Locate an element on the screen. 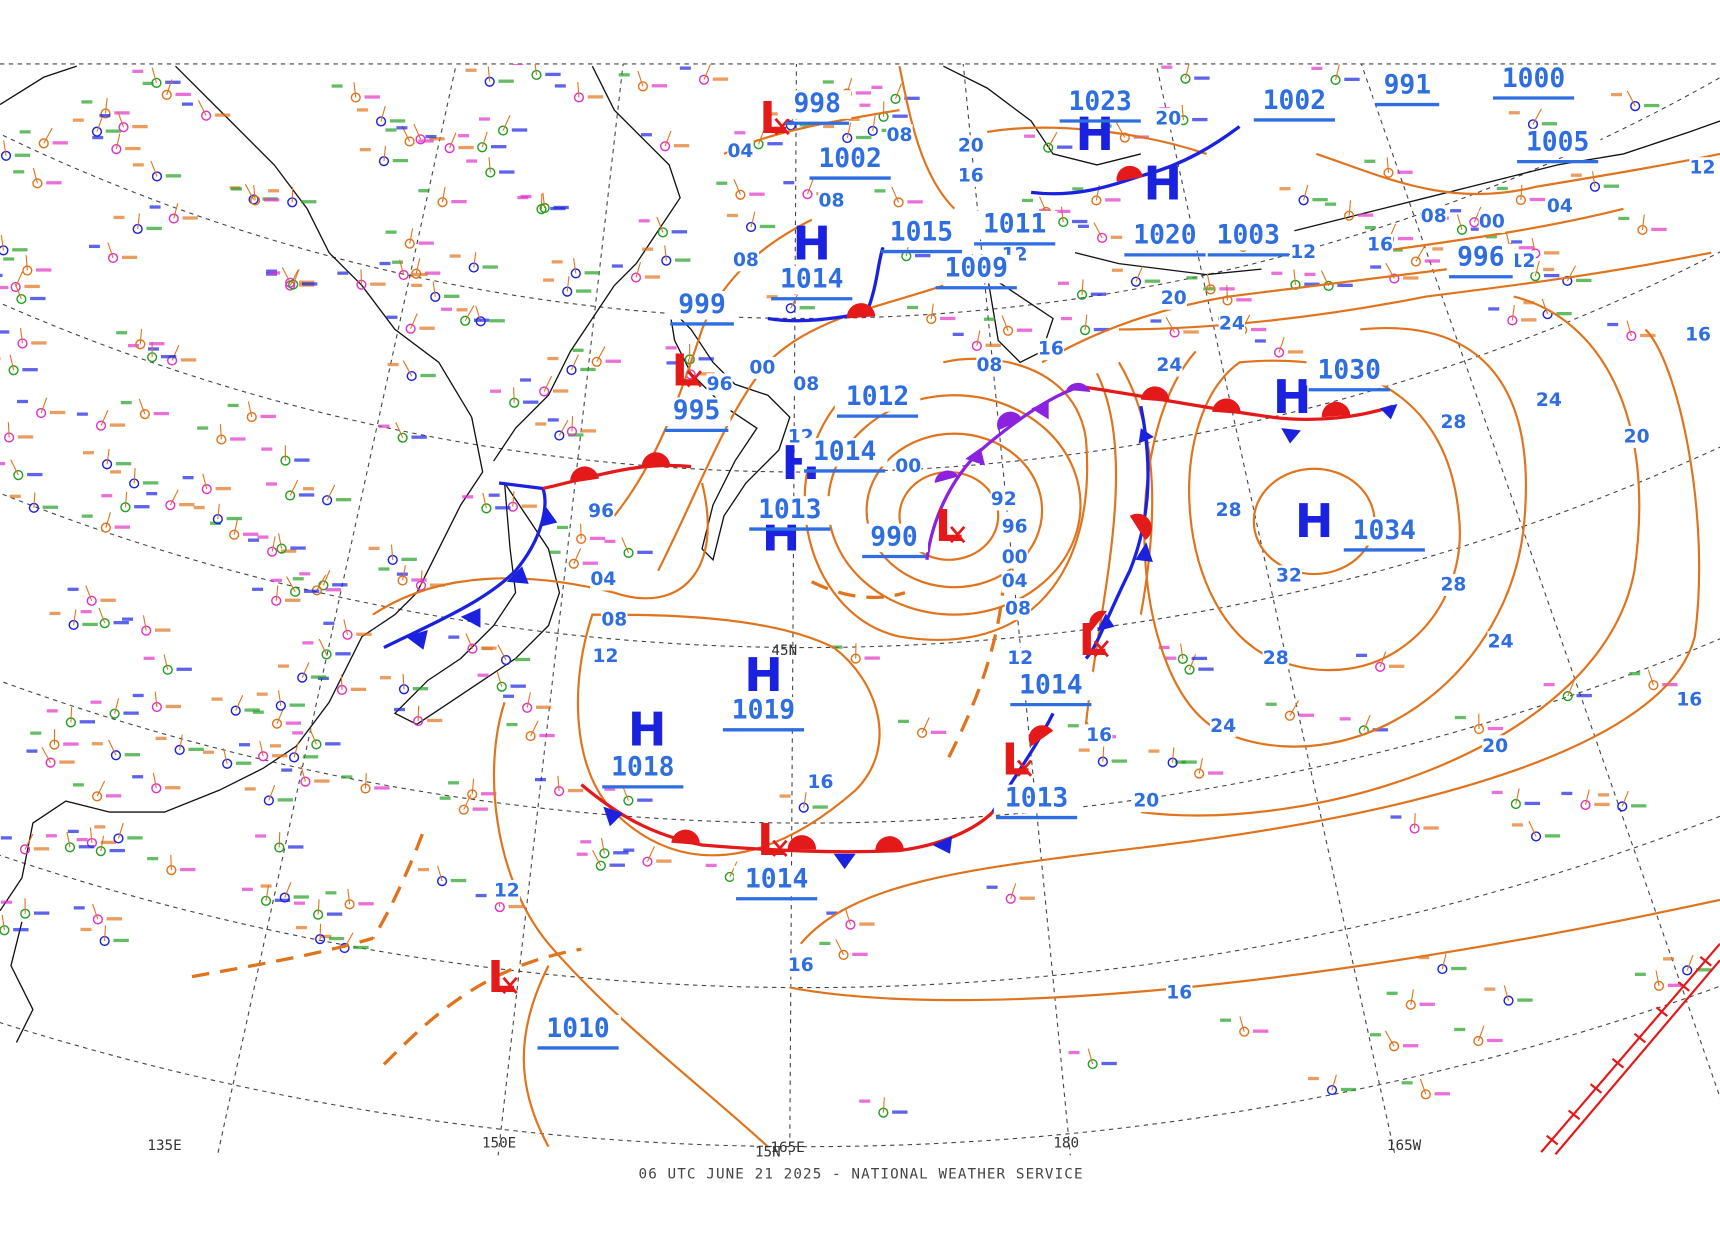  isobar is located at coordinates (1324, 515).